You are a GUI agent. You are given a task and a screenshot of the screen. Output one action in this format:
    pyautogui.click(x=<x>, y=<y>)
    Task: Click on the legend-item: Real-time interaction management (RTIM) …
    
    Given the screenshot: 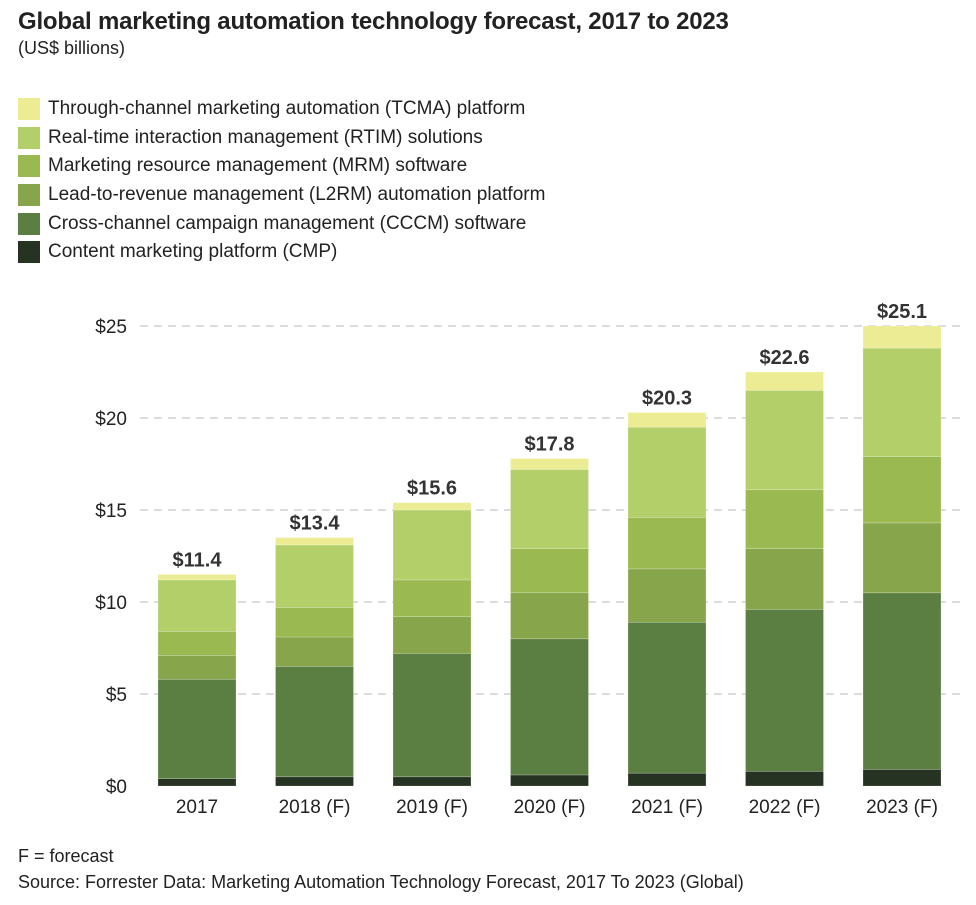 What is the action you would take?
    pyautogui.click(x=281, y=138)
    